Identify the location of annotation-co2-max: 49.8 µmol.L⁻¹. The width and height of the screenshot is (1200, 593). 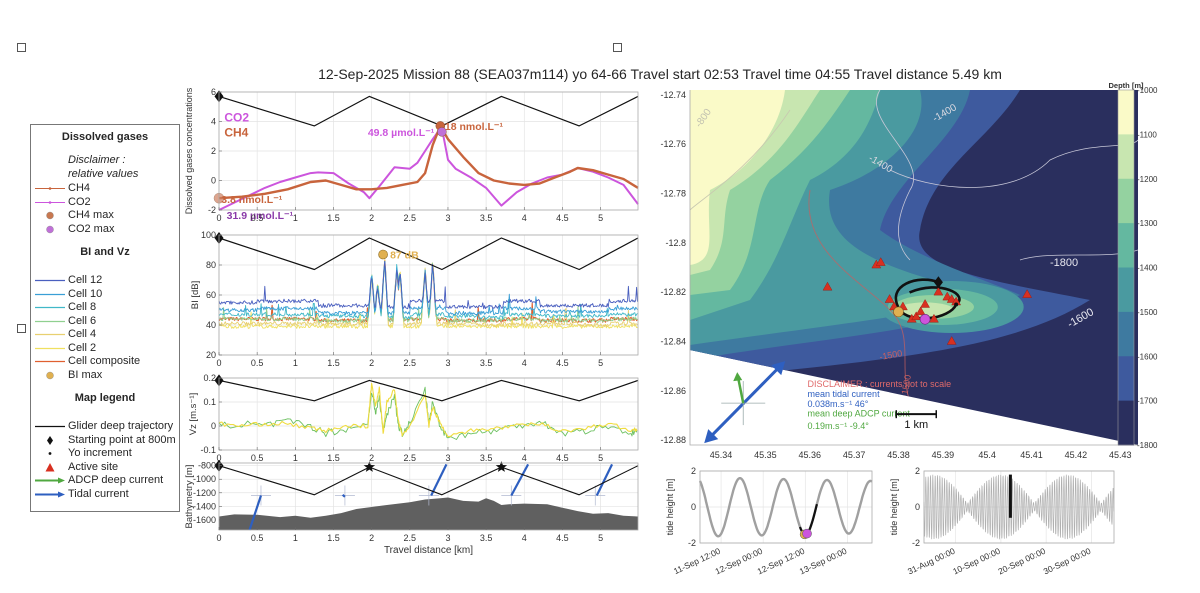
(401, 133).